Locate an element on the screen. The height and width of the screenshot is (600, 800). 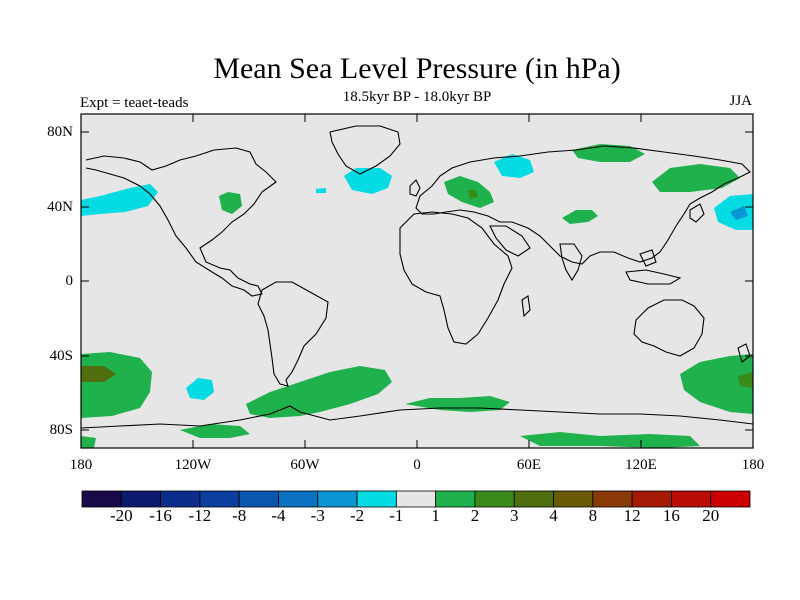
colorbar is located at coordinates (416, 499).